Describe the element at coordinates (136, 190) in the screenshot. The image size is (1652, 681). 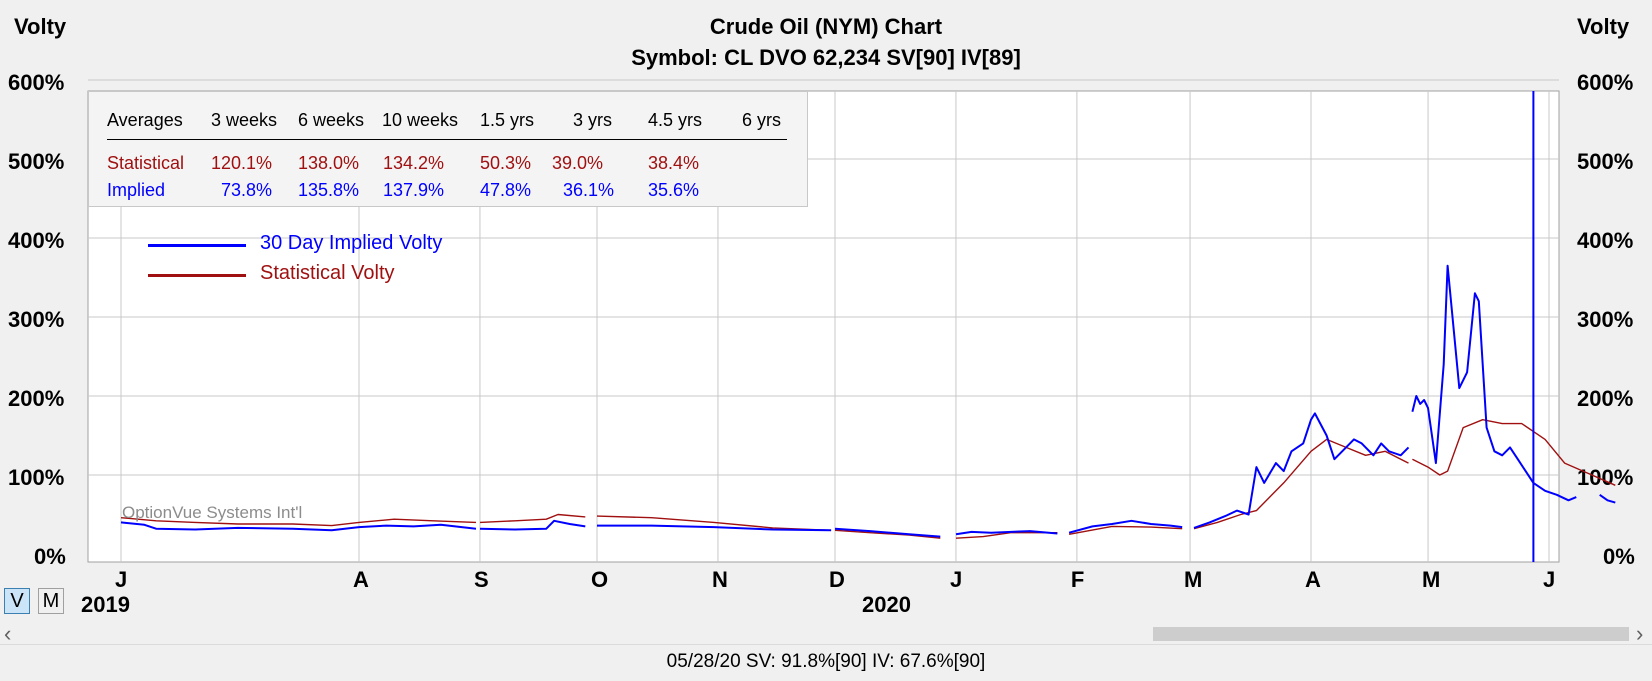
I see `averages-row-label: Implied` at that location.